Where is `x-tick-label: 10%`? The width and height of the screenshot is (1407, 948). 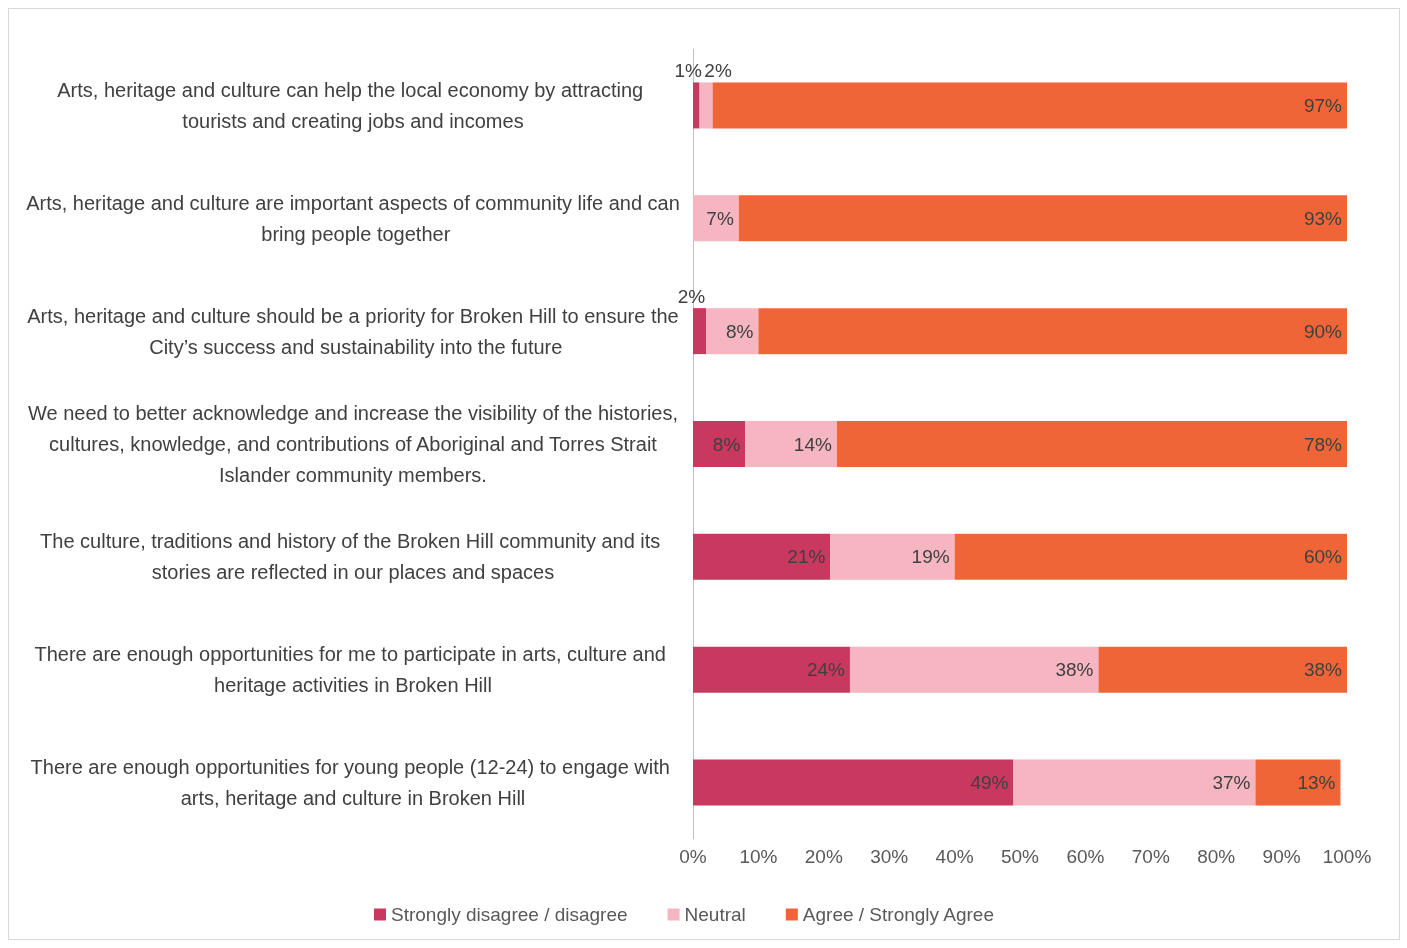 x-tick-label: 10% is located at coordinates (758, 856).